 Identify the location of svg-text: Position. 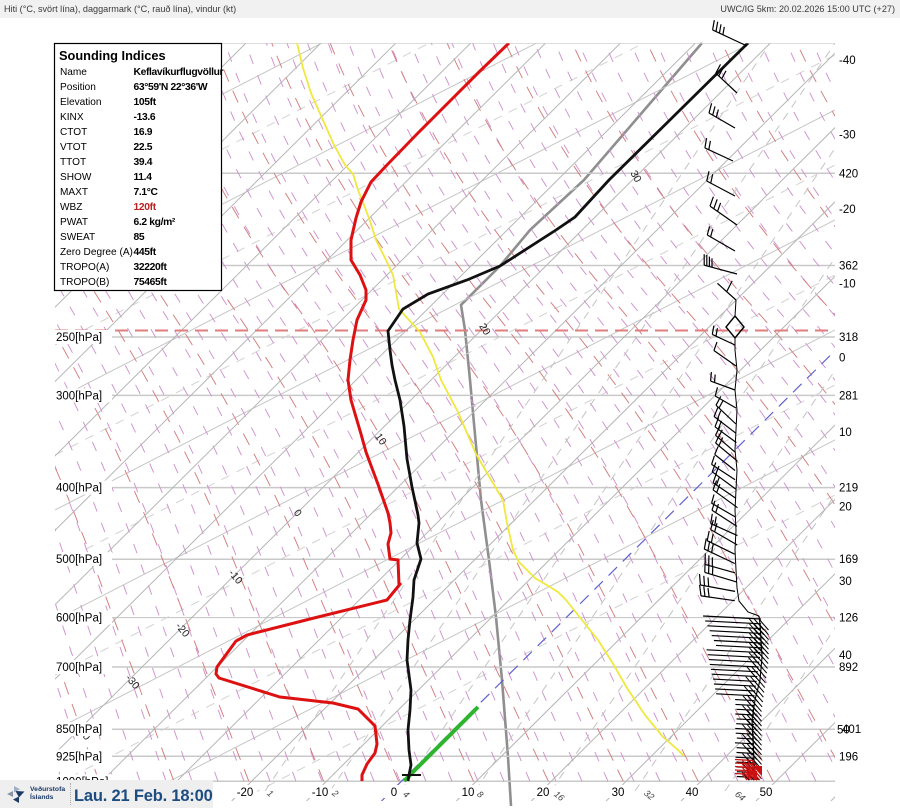
(78, 87).